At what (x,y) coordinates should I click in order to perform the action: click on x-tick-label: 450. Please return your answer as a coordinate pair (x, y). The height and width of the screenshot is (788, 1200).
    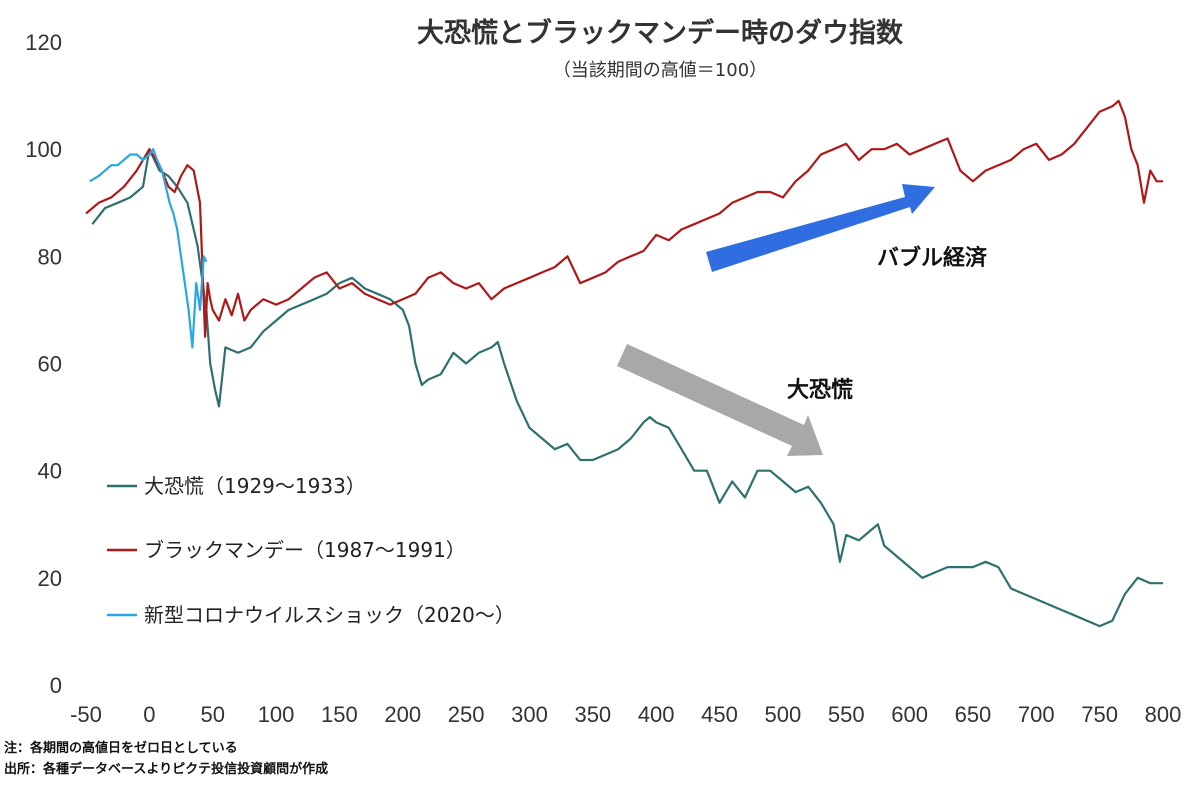
    Looking at the image, I should click on (719, 714).